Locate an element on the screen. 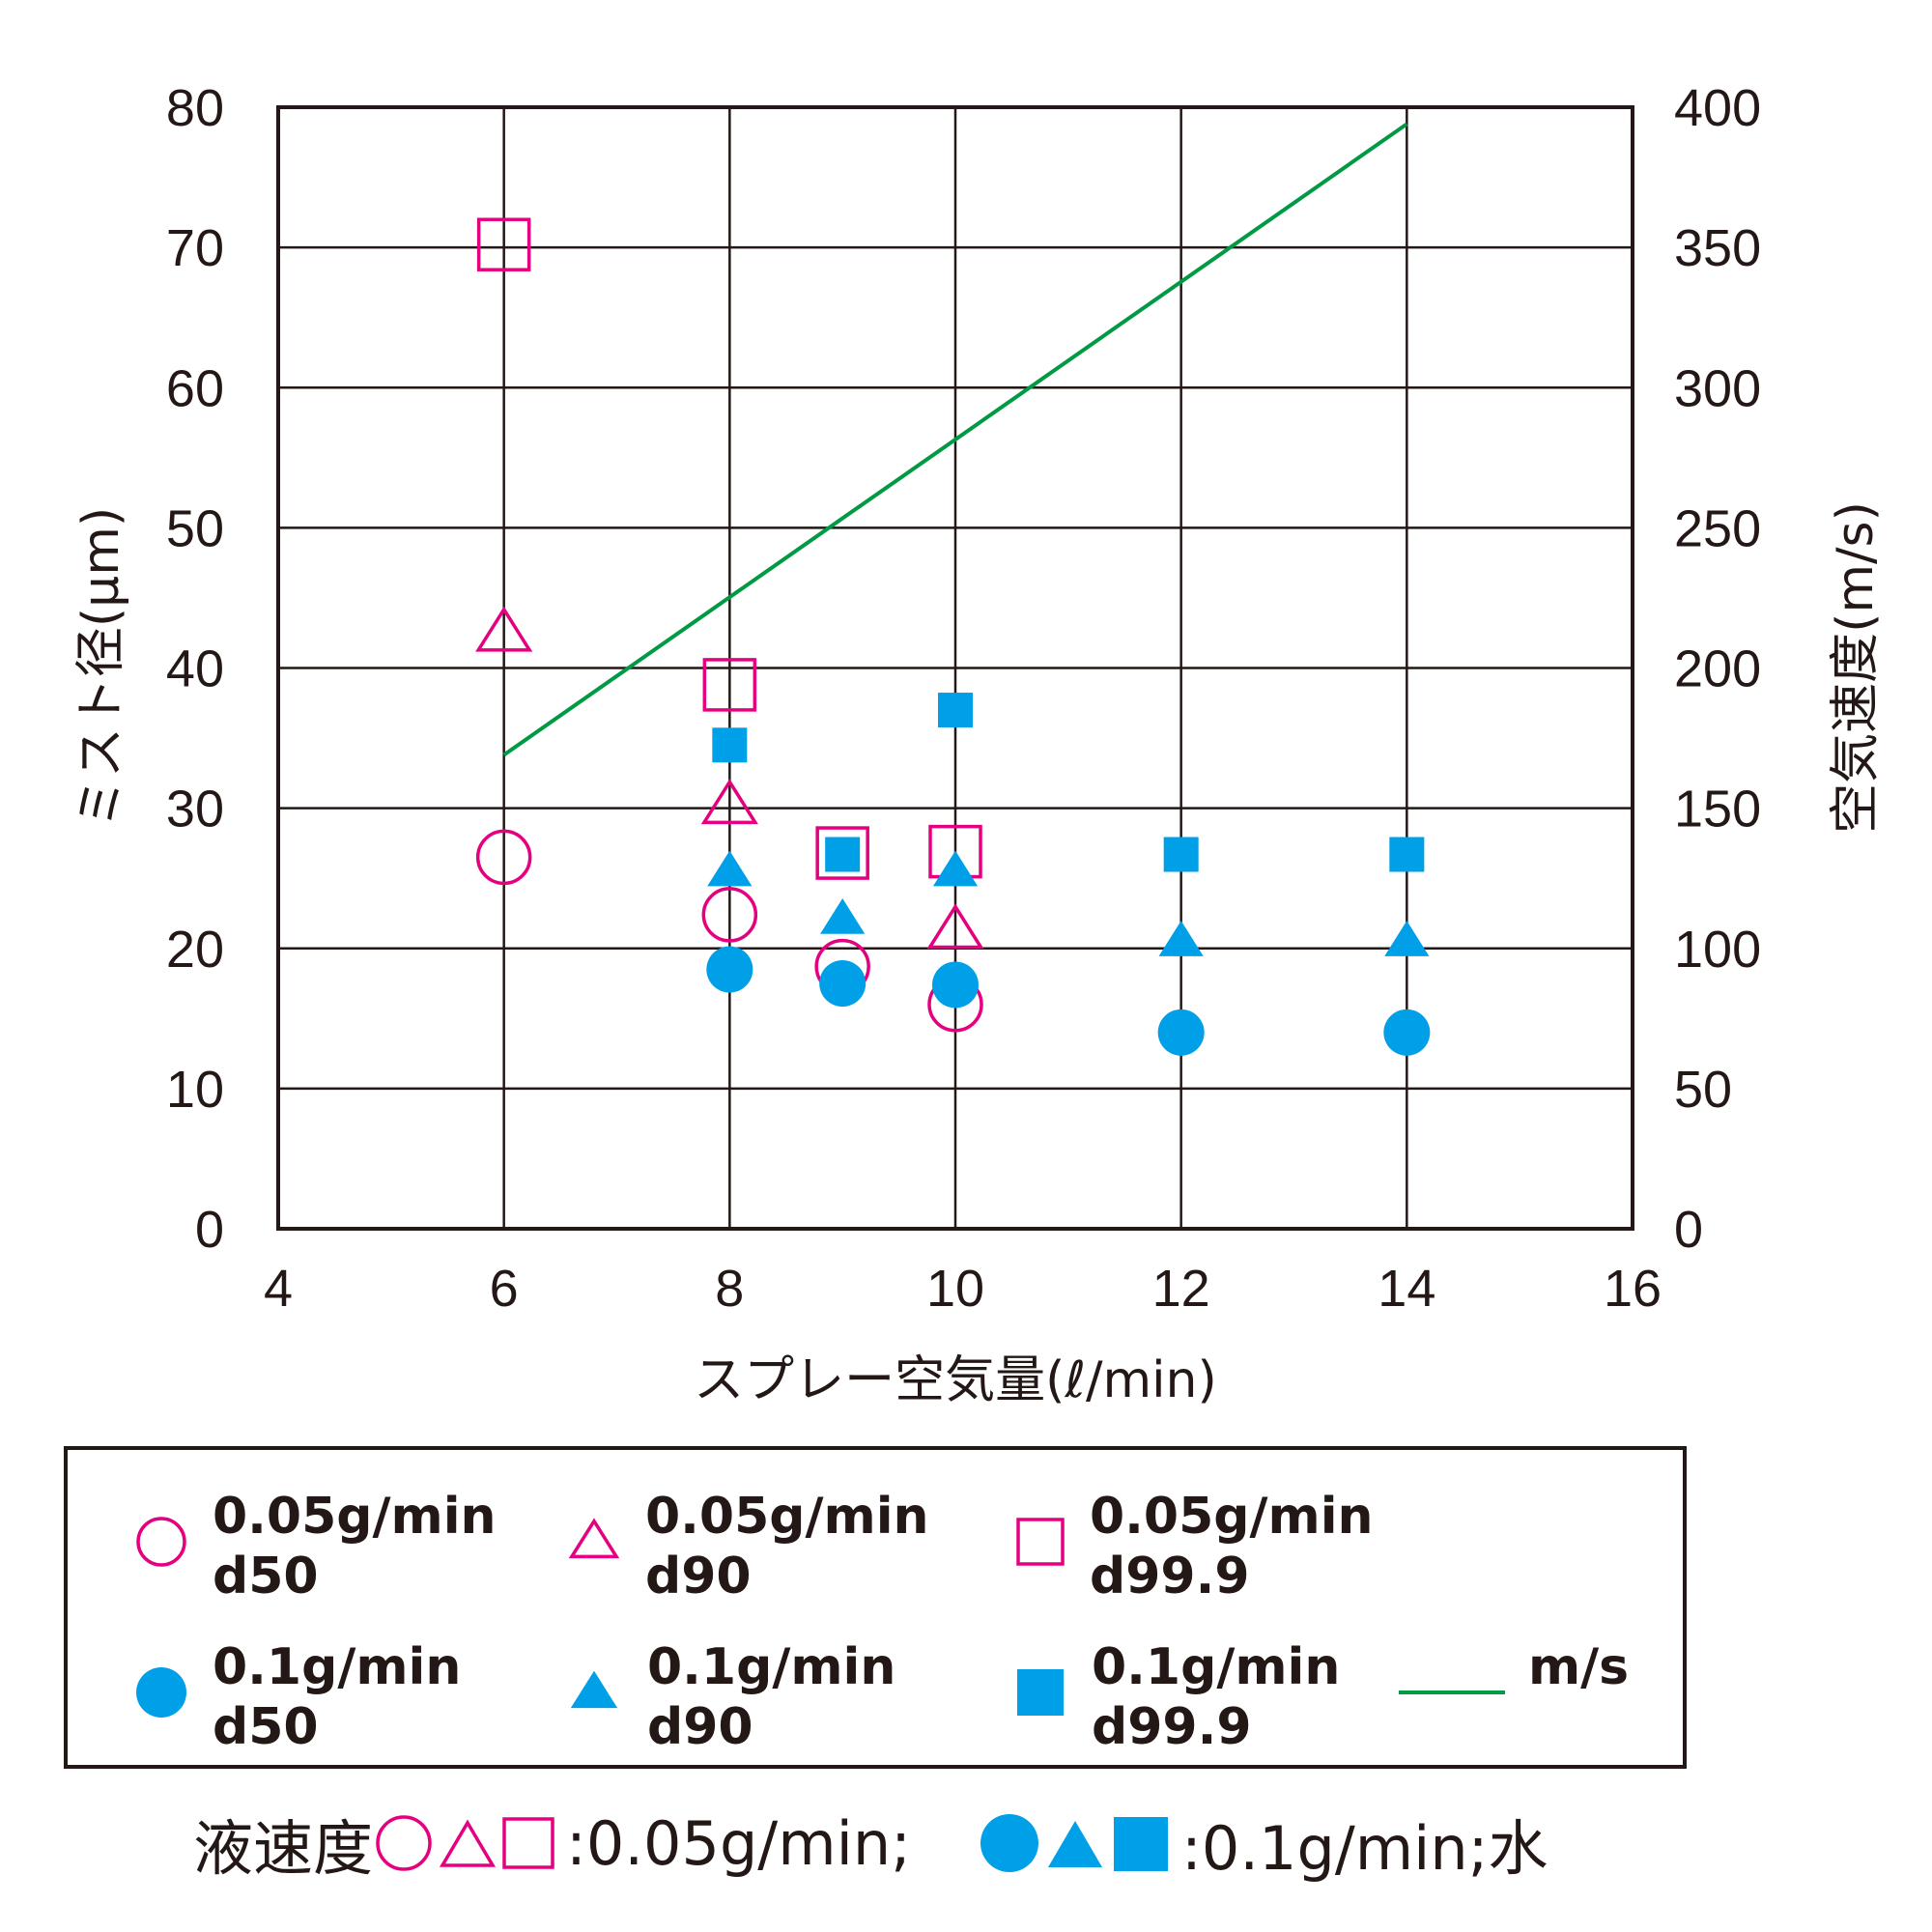  legend-marker-line-icon is located at coordinates (1452, 1692).